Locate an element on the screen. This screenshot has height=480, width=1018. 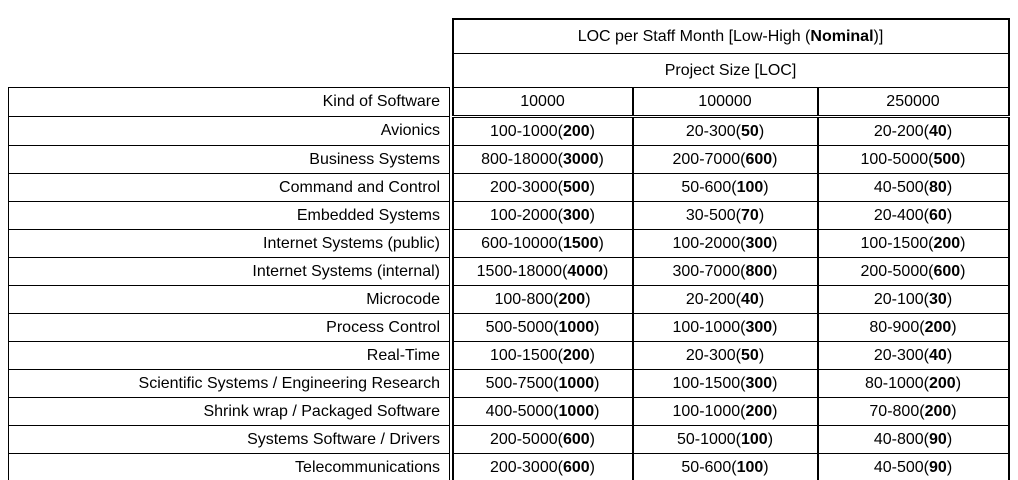
nominal-value: 50 is located at coordinates (750, 355).